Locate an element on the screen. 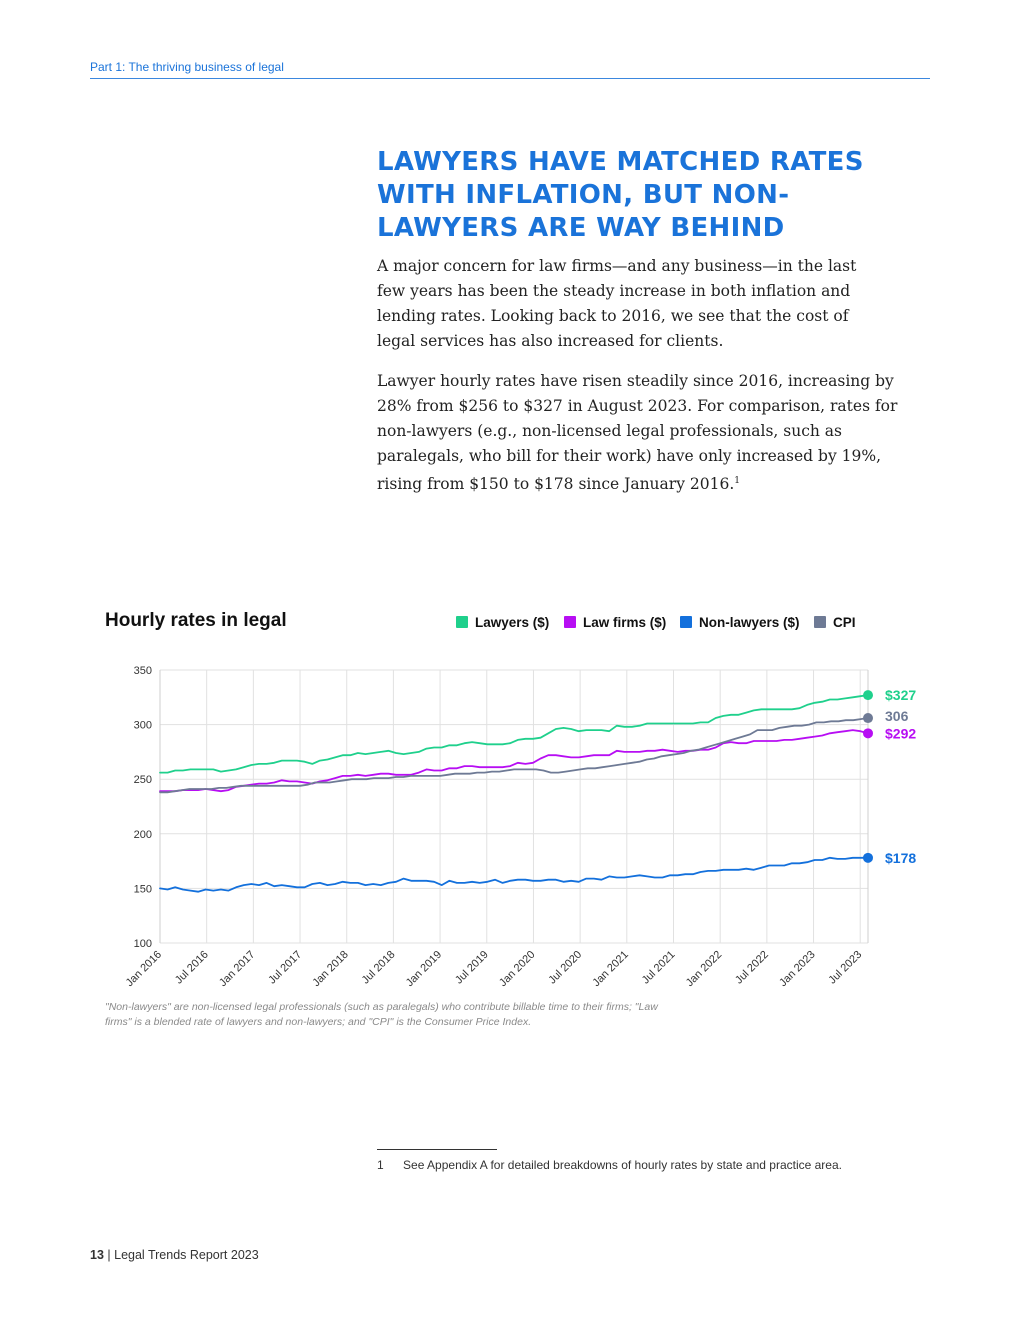 The height and width of the screenshot is (1320, 1020). x-tick-label: Jan 2016 is located at coordinates (144, 969).